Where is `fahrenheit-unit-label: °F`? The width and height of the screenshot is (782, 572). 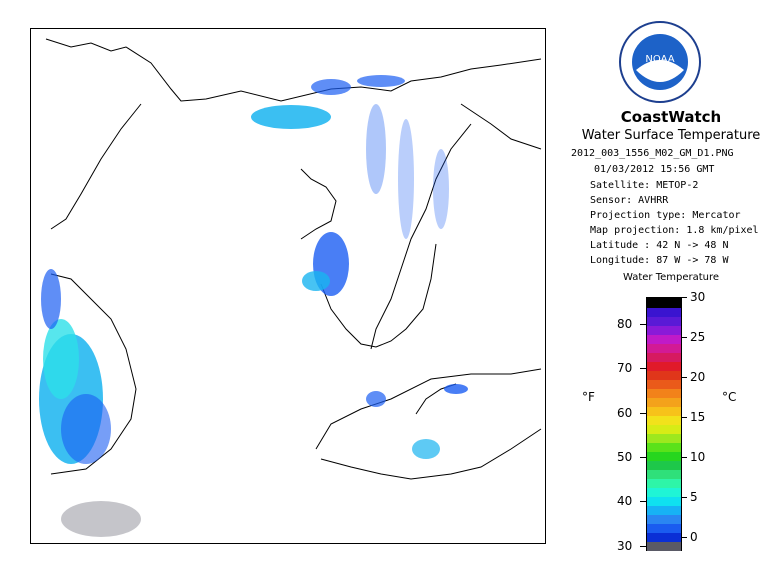 fahrenheit-unit-label: °F is located at coordinates (588, 397).